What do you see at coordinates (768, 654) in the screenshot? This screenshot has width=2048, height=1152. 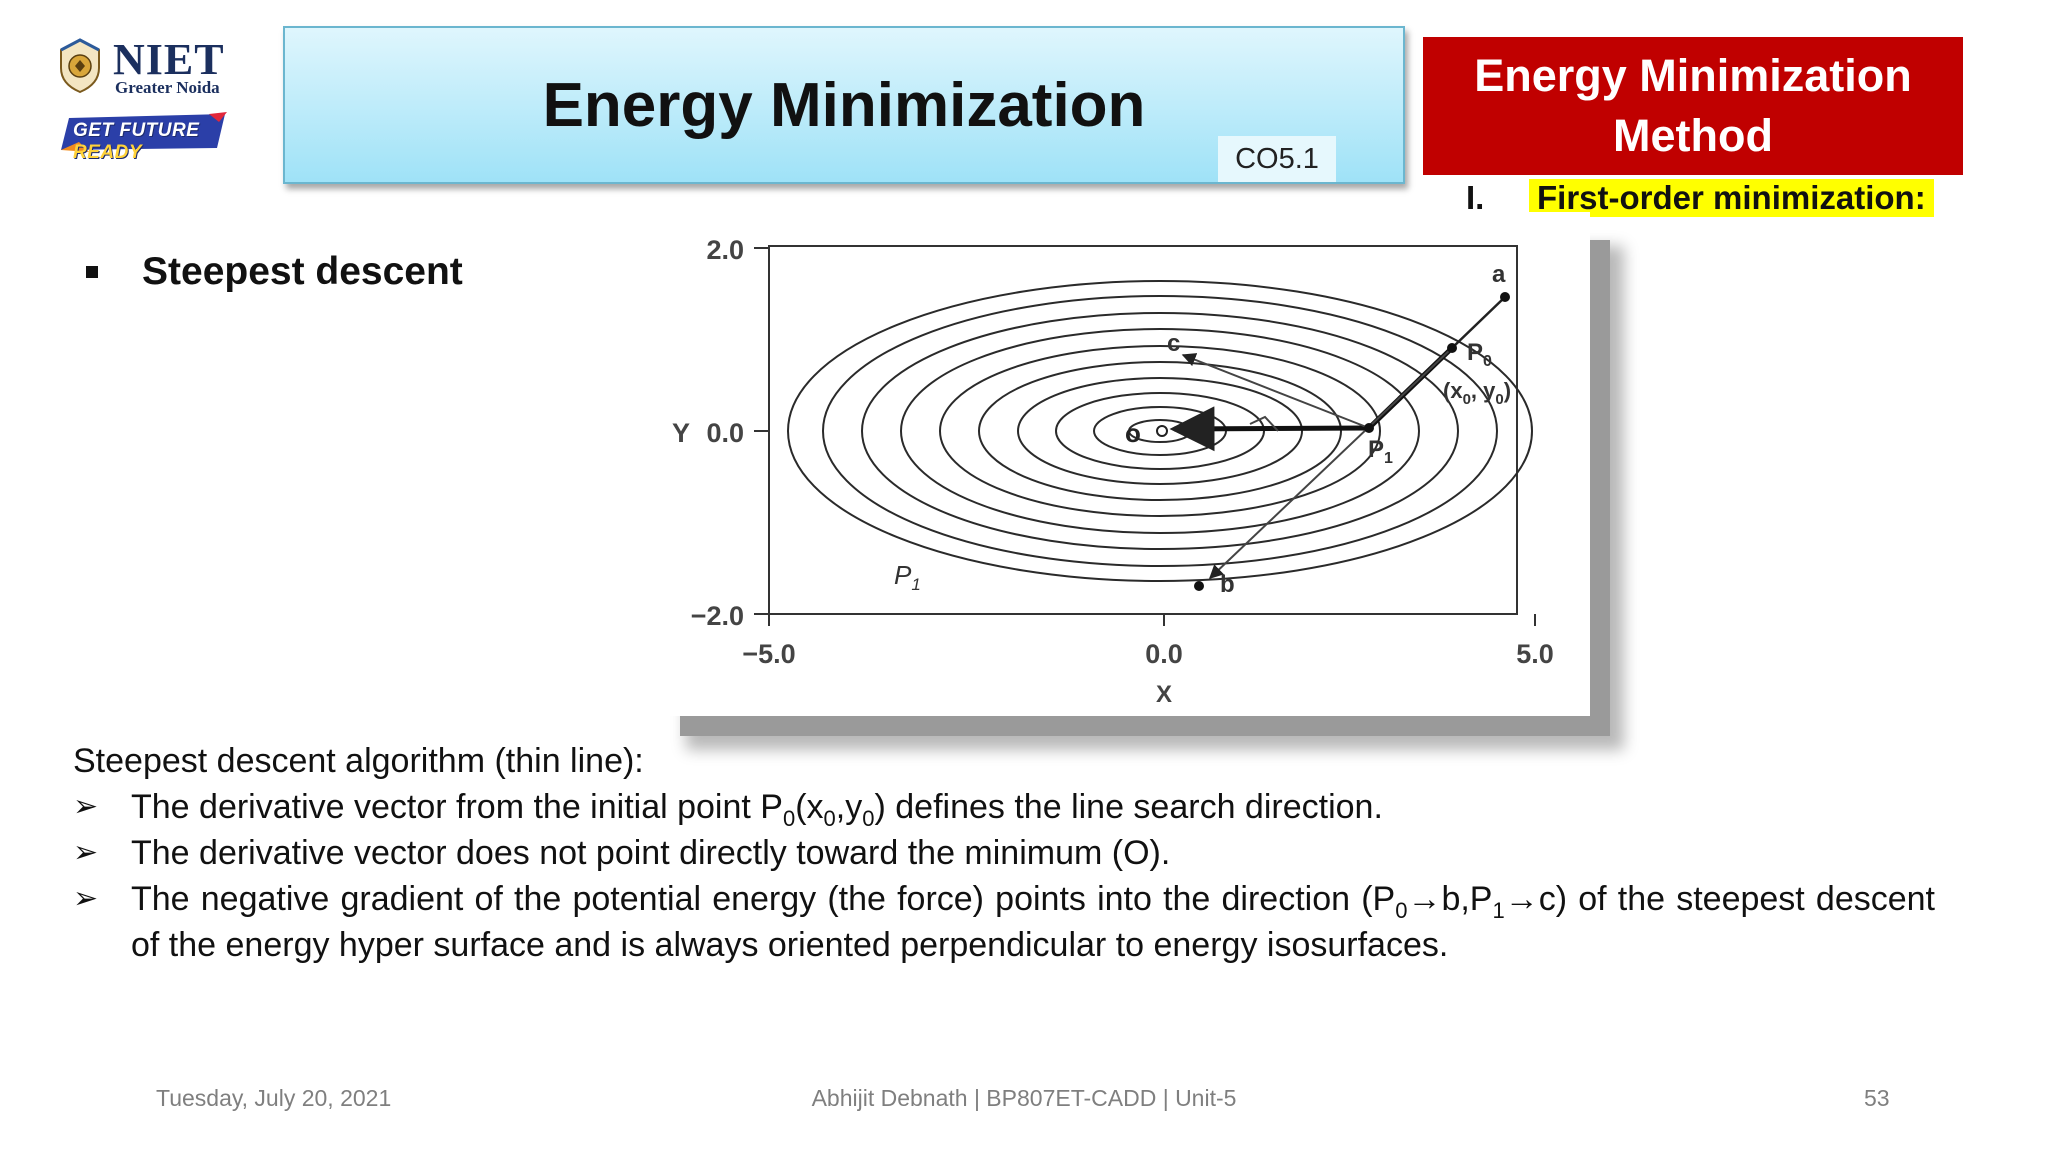 I see `x-tick-left: −5.0` at bounding box center [768, 654].